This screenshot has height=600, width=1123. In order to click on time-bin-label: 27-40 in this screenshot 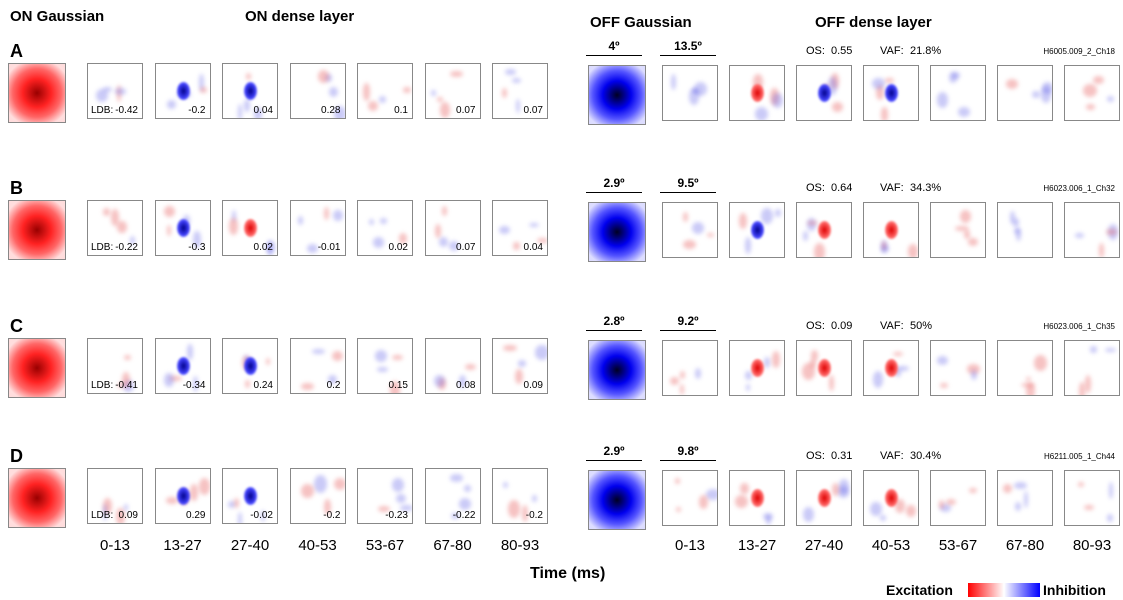, I will do `click(250, 545)`.